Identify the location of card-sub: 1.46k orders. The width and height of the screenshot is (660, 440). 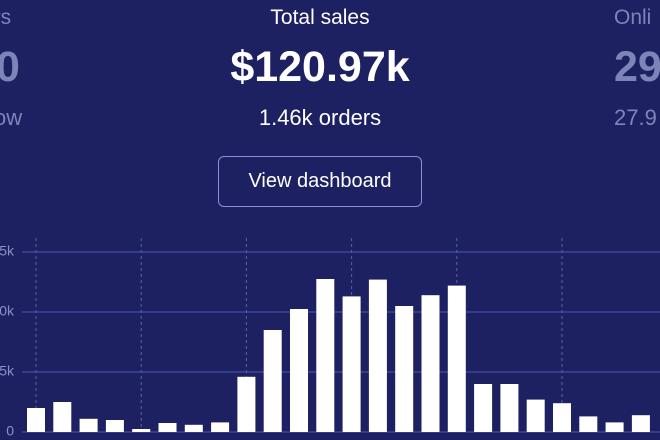
(320, 117).